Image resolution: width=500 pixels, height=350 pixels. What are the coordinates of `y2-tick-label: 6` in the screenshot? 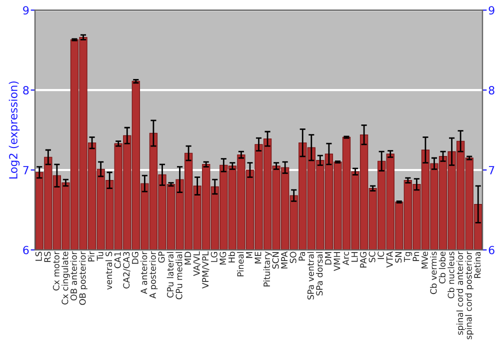 It's located at (491, 250).